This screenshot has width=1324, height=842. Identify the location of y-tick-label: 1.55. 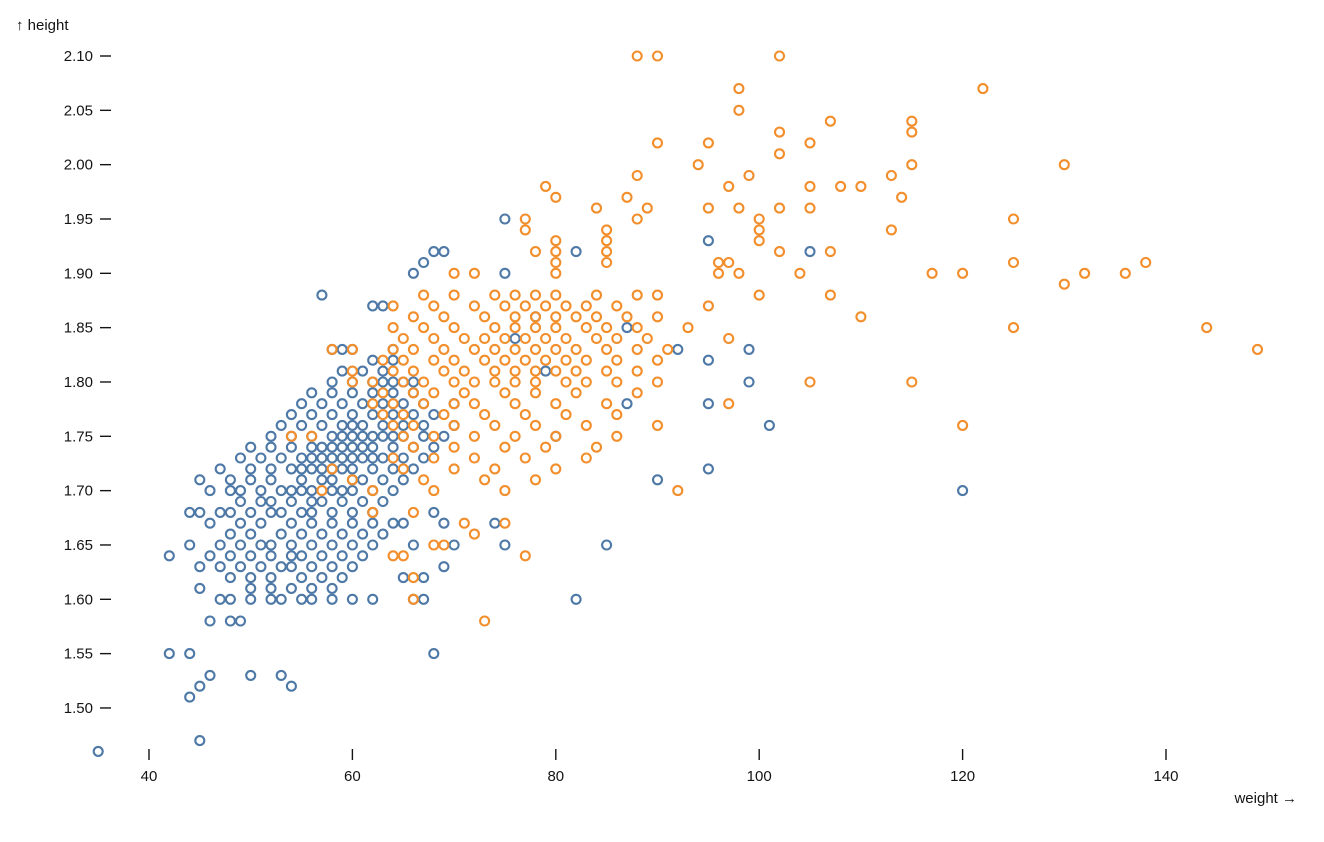
(78, 654).